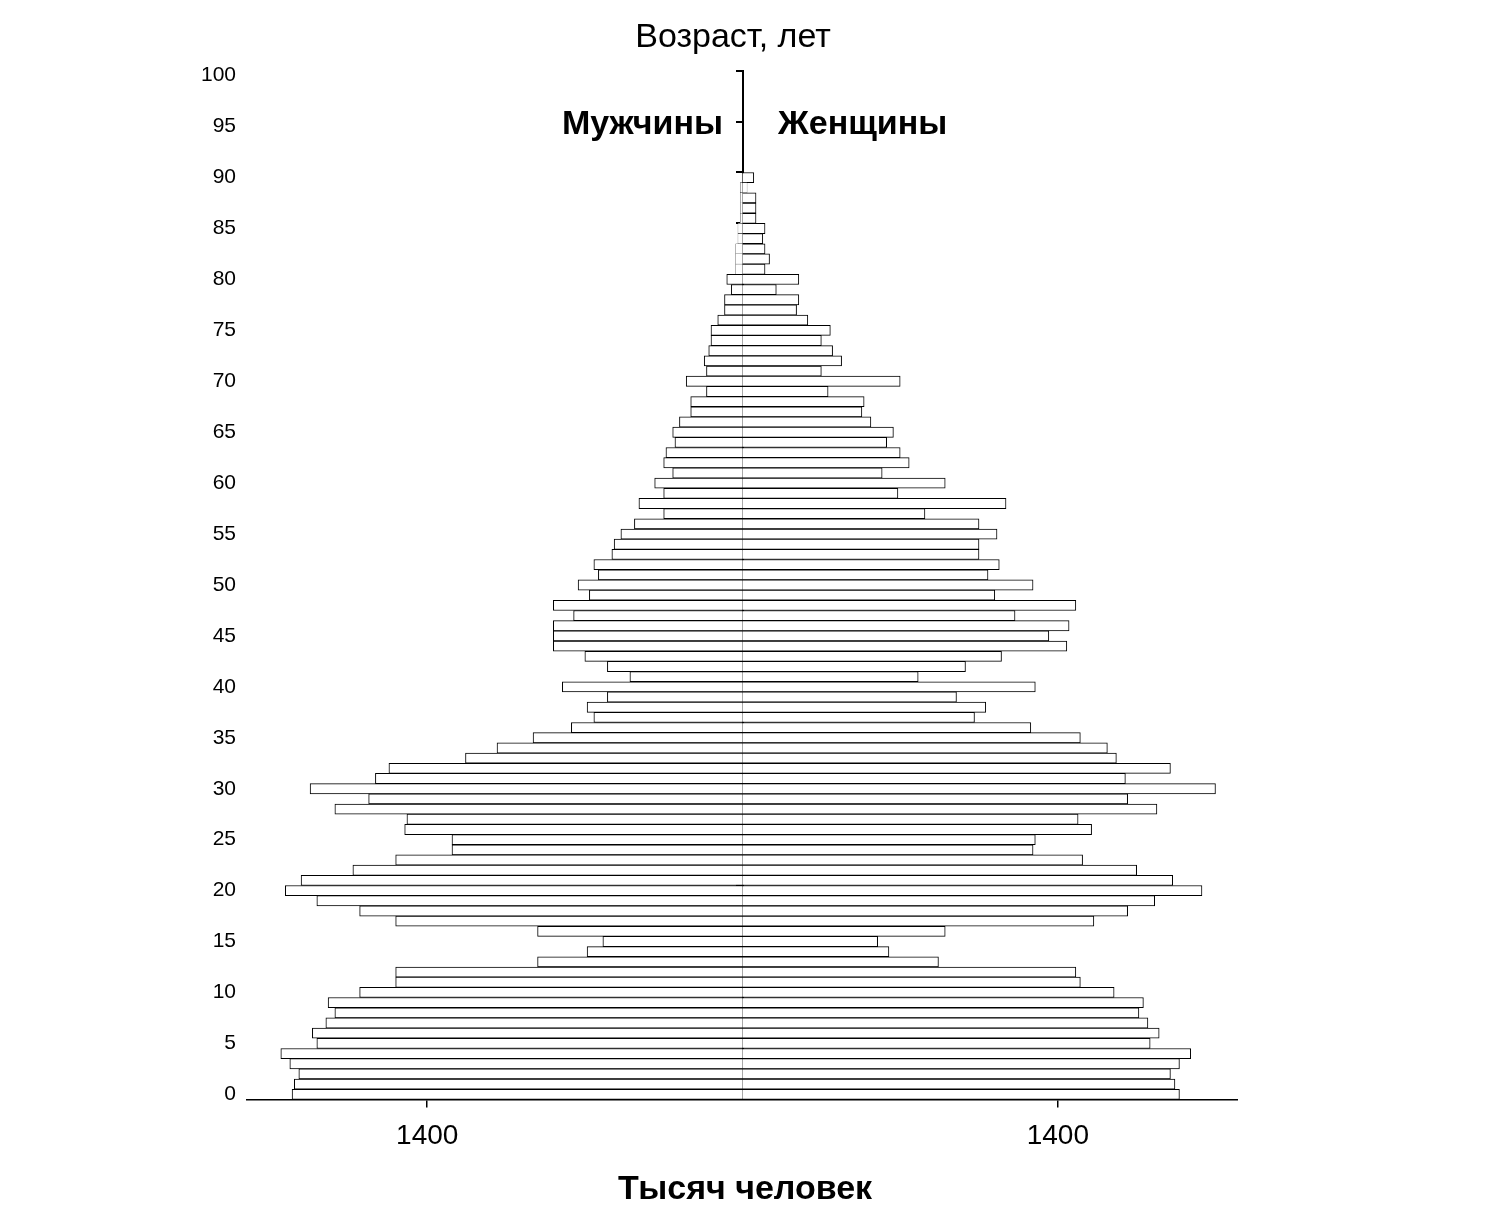  Describe the element at coordinates (224, 532) in the screenshot. I see `y-tick-label: 55` at that location.